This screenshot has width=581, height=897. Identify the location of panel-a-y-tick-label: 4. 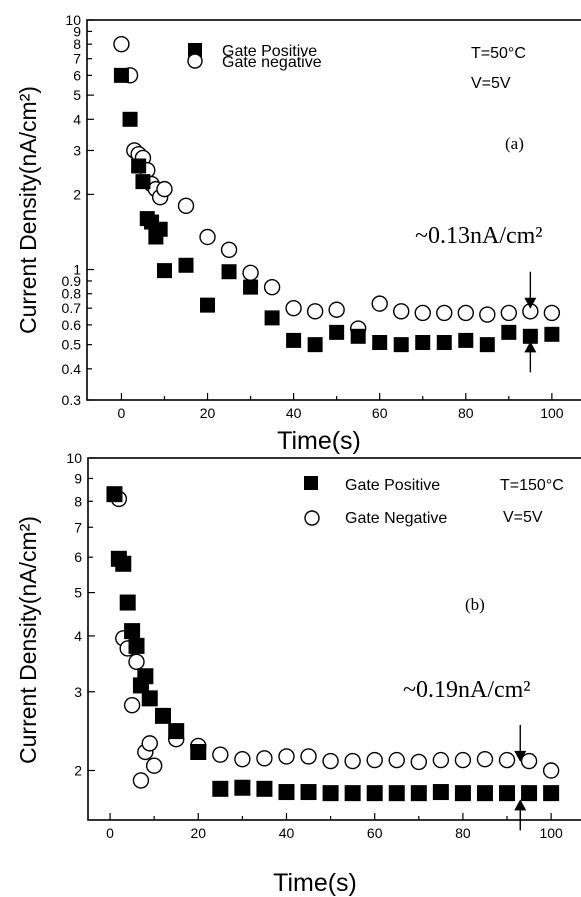
(77, 119).